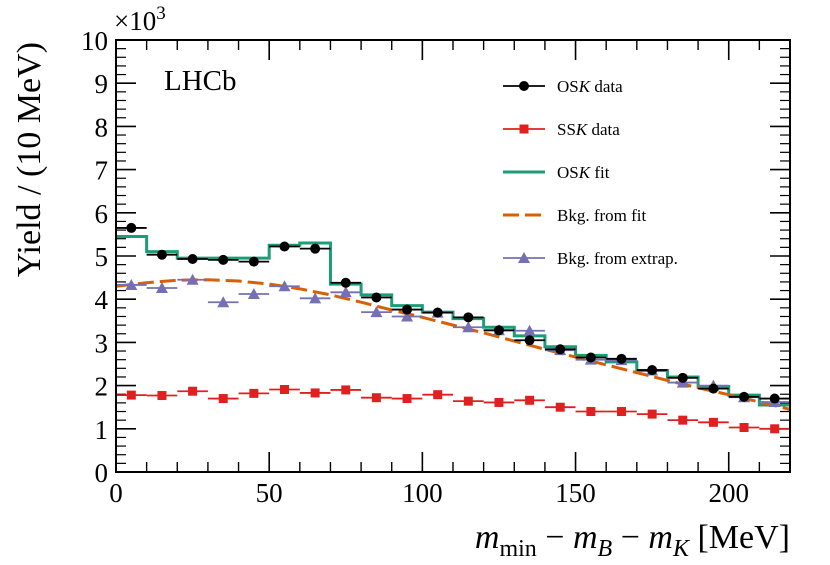  I want to click on x-axis-title: mmin − mB − mK [MeV], so click(632, 540).